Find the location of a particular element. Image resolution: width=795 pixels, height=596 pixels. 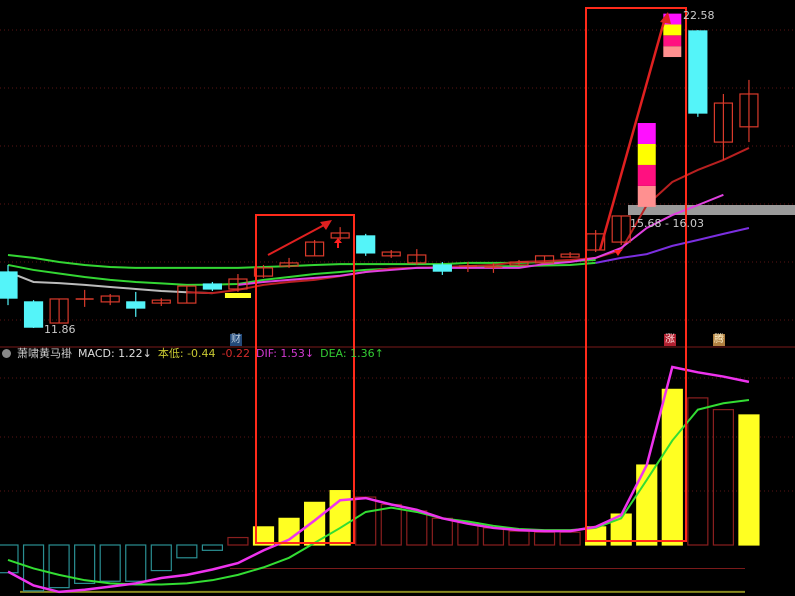

range-label: 15.68 - 16.03 is located at coordinates (667, 223).